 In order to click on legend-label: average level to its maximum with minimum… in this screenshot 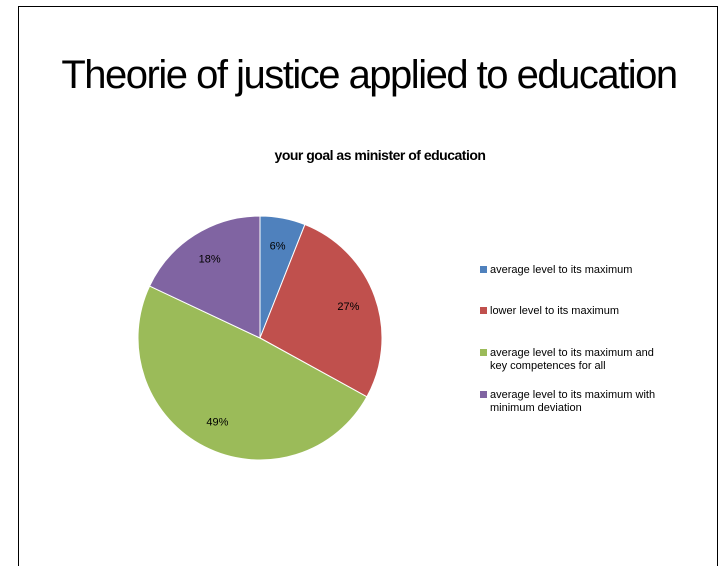, I will do `click(572, 401)`.